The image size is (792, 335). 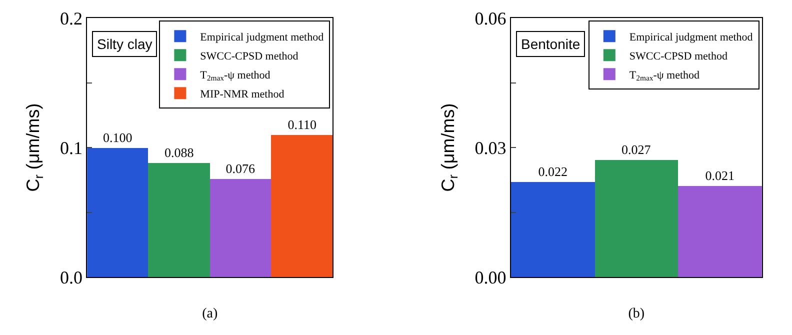 What do you see at coordinates (241, 168) in the screenshot?
I see `data-label: 0.076` at bounding box center [241, 168].